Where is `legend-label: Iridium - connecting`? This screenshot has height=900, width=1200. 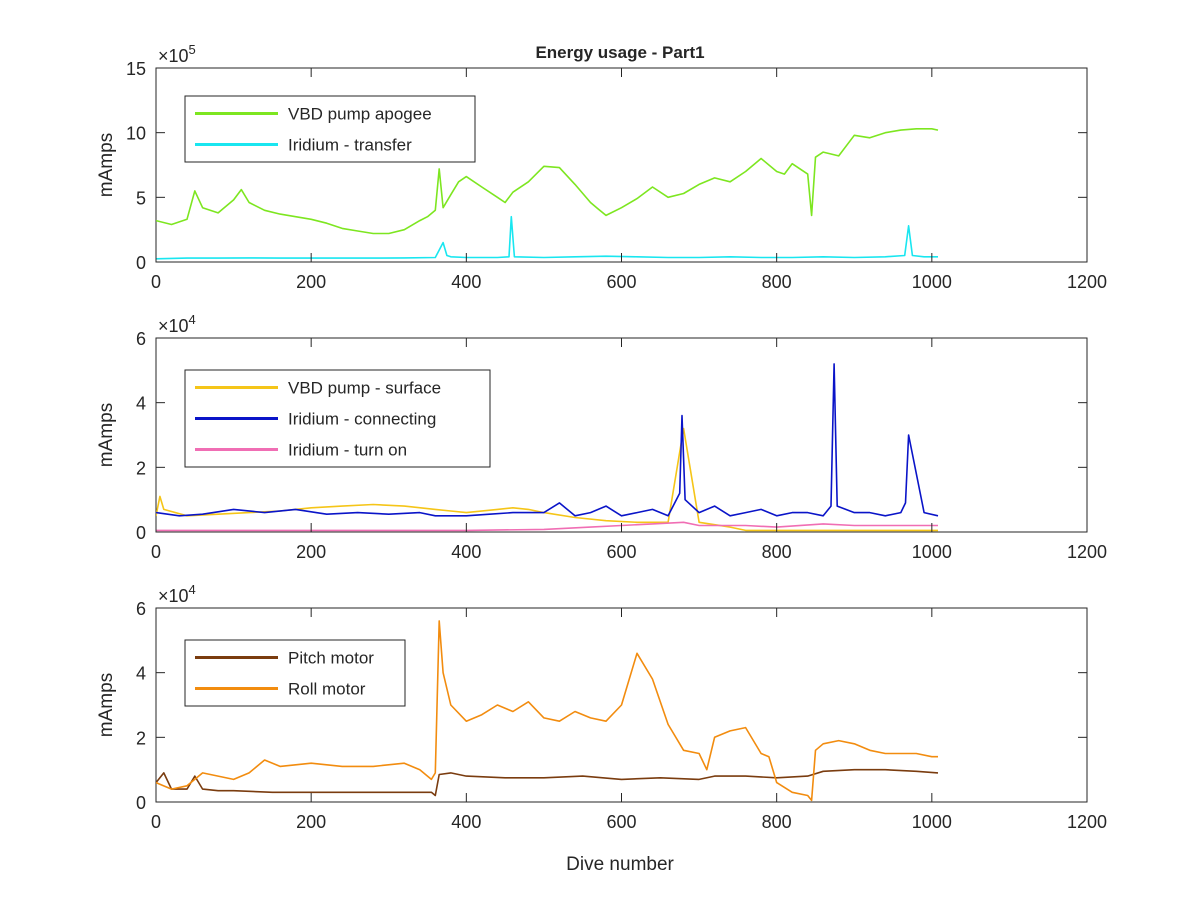
legend-label: Iridium - connecting is located at coordinates (362, 419).